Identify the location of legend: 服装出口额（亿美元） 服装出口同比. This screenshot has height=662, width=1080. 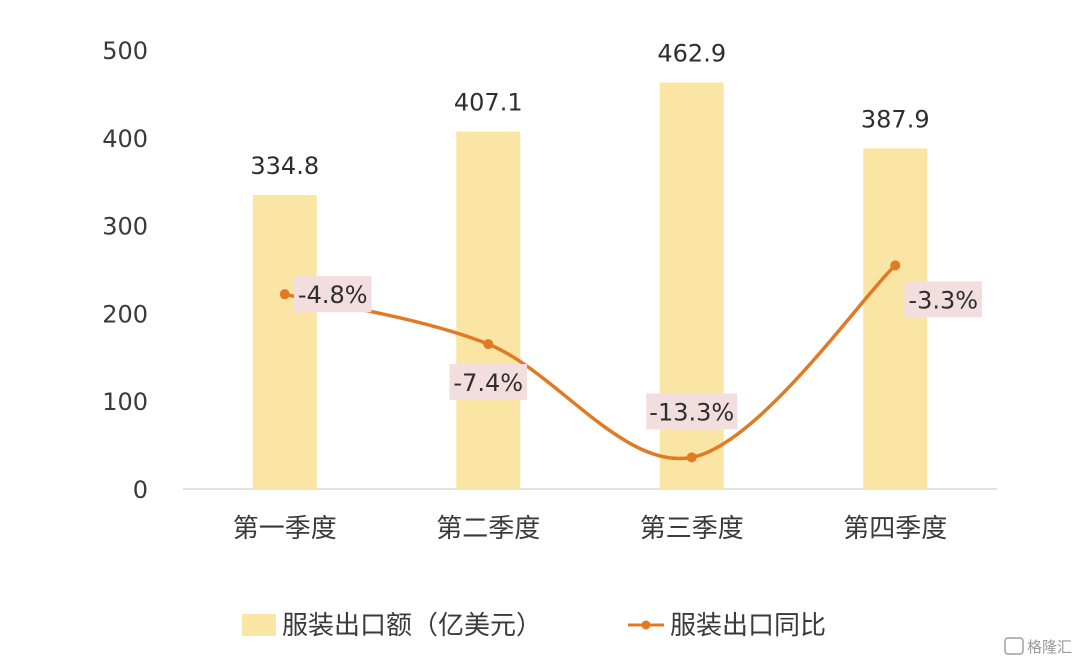
(534, 626).